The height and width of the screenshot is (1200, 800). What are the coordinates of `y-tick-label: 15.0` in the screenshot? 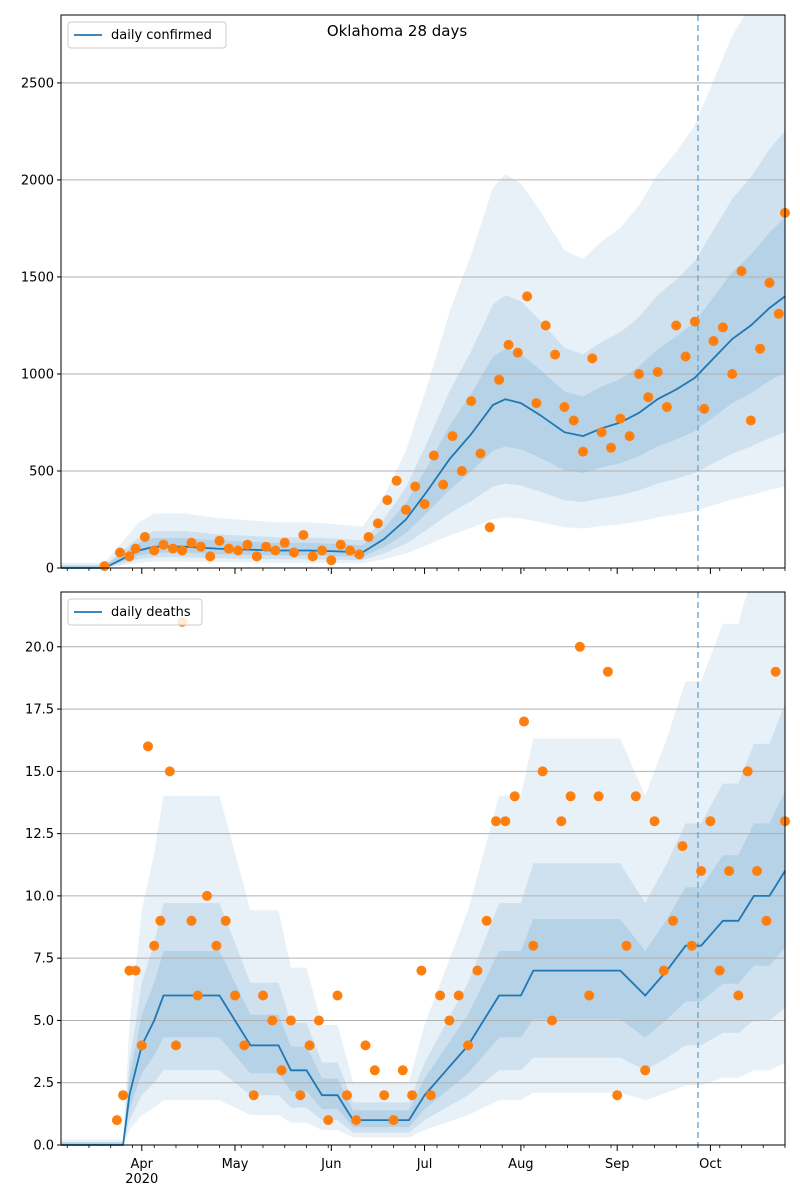 It's located at (39, 772).